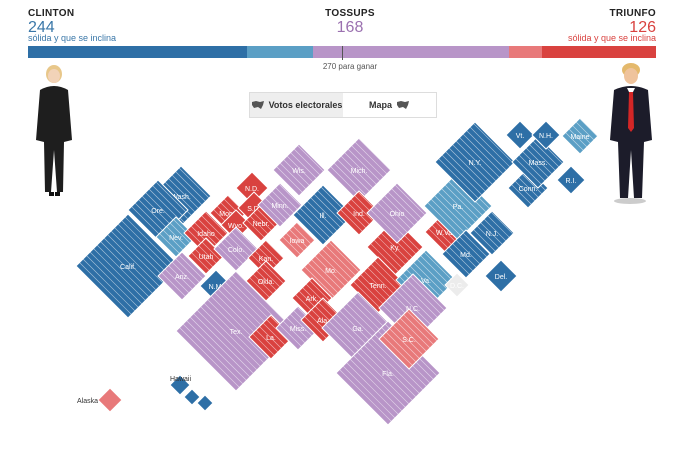 The image size is (700, 471). Describe the element at coordinates (342, 53) in the screenshot. I see `win-threshold-marker` at that location.